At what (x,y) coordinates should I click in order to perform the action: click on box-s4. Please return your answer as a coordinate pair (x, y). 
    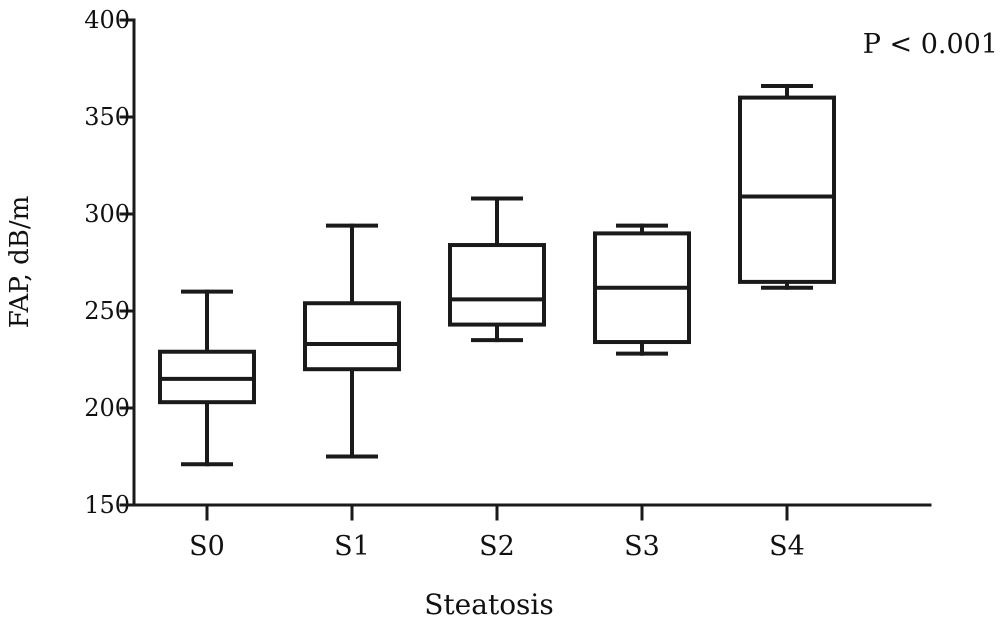
    Looking at the image, I should click on (787, 186).